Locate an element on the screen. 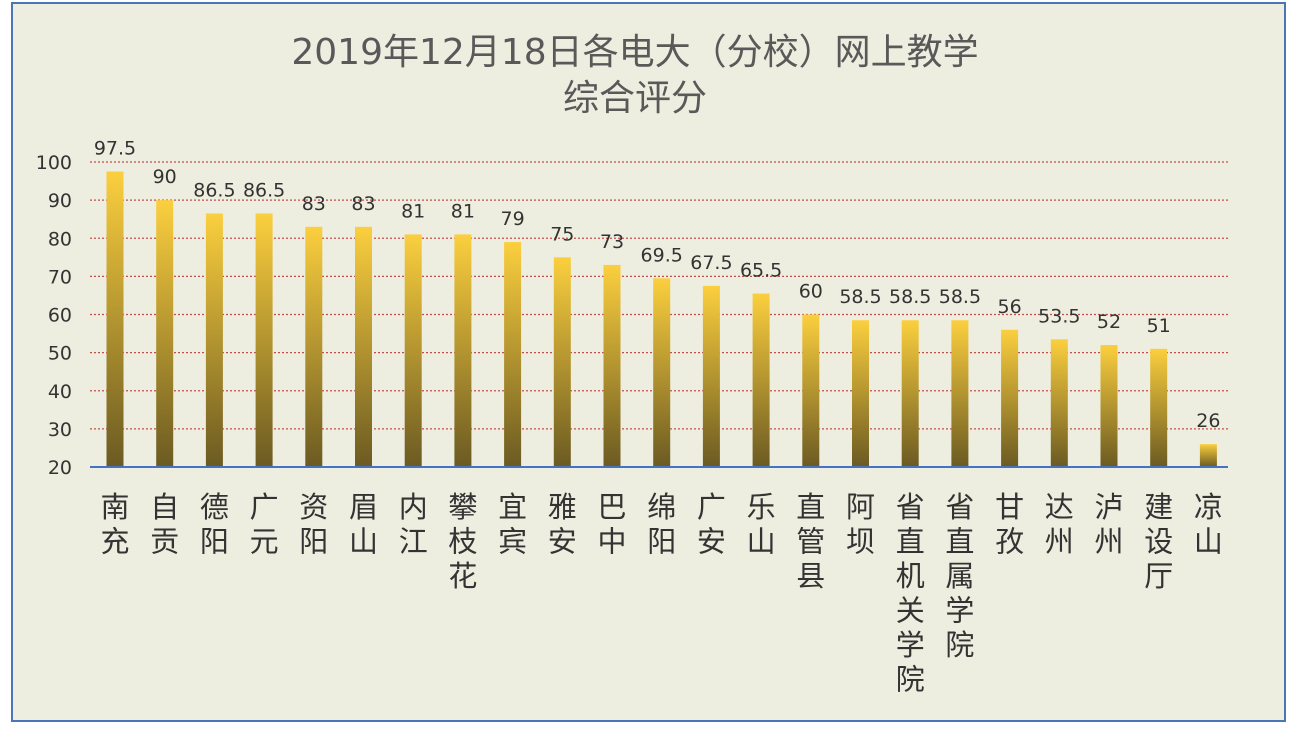 This screenshot has width=1300, height=742. category-label: 巴中 is located at coordinates (611, 524).